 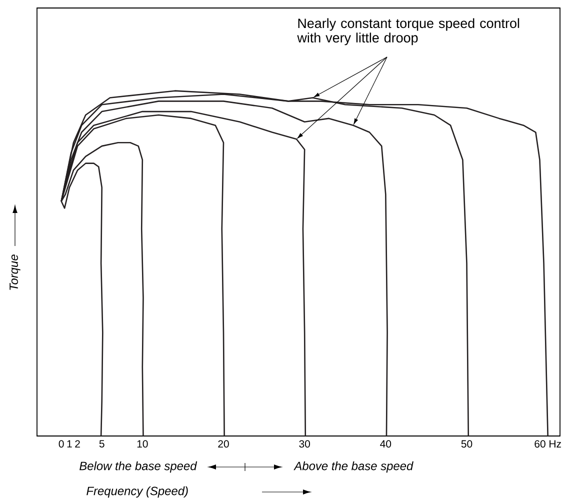 I want to click on x-tick-label: 0, so click(x=61, y=444).